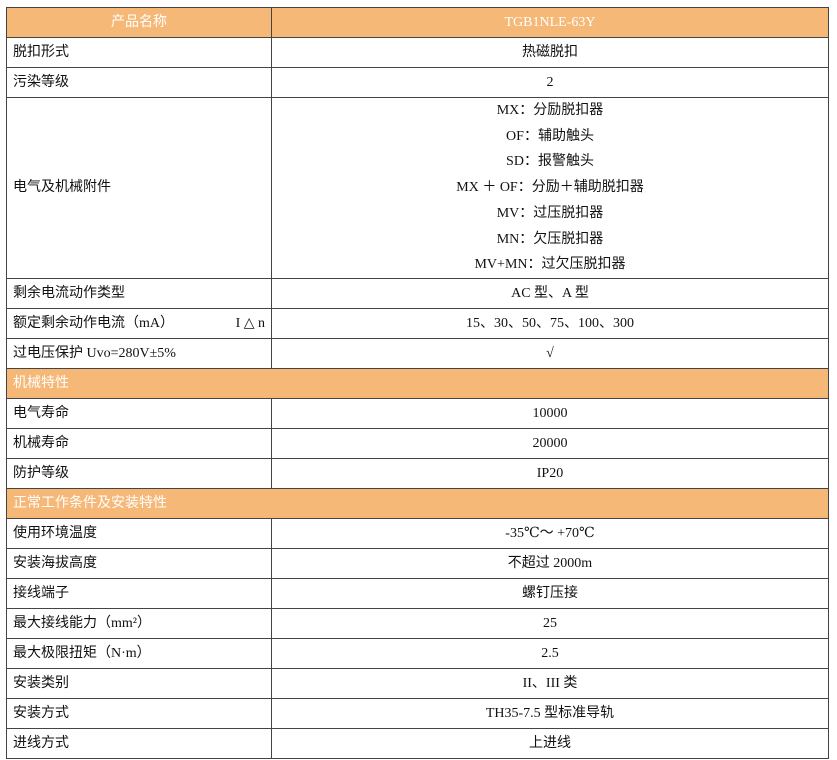 The width and height of the screenshot is (837, 760). Describe the element at coordinates (41, 593) in the screenshot. I see `row-label-text: 接线端子` at that location.